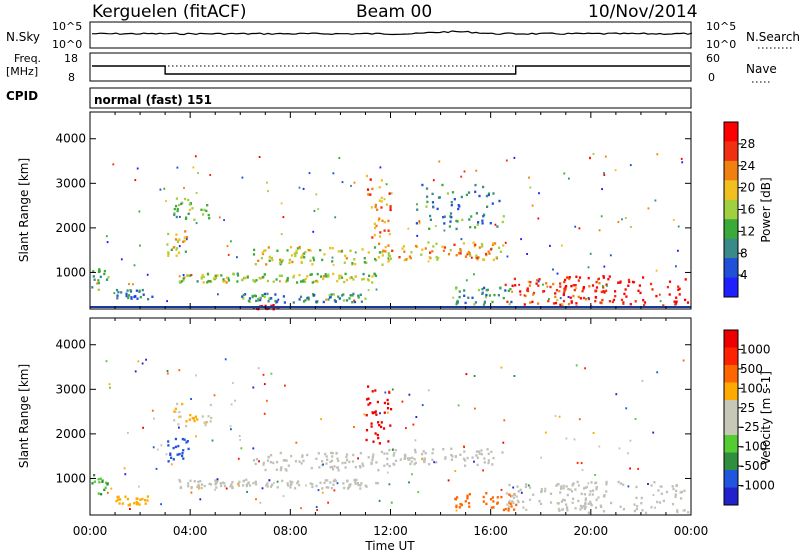  Describe the element at coordinates (731, 209) in the screenshot. I see `power-colorbar-swatch` at that location.